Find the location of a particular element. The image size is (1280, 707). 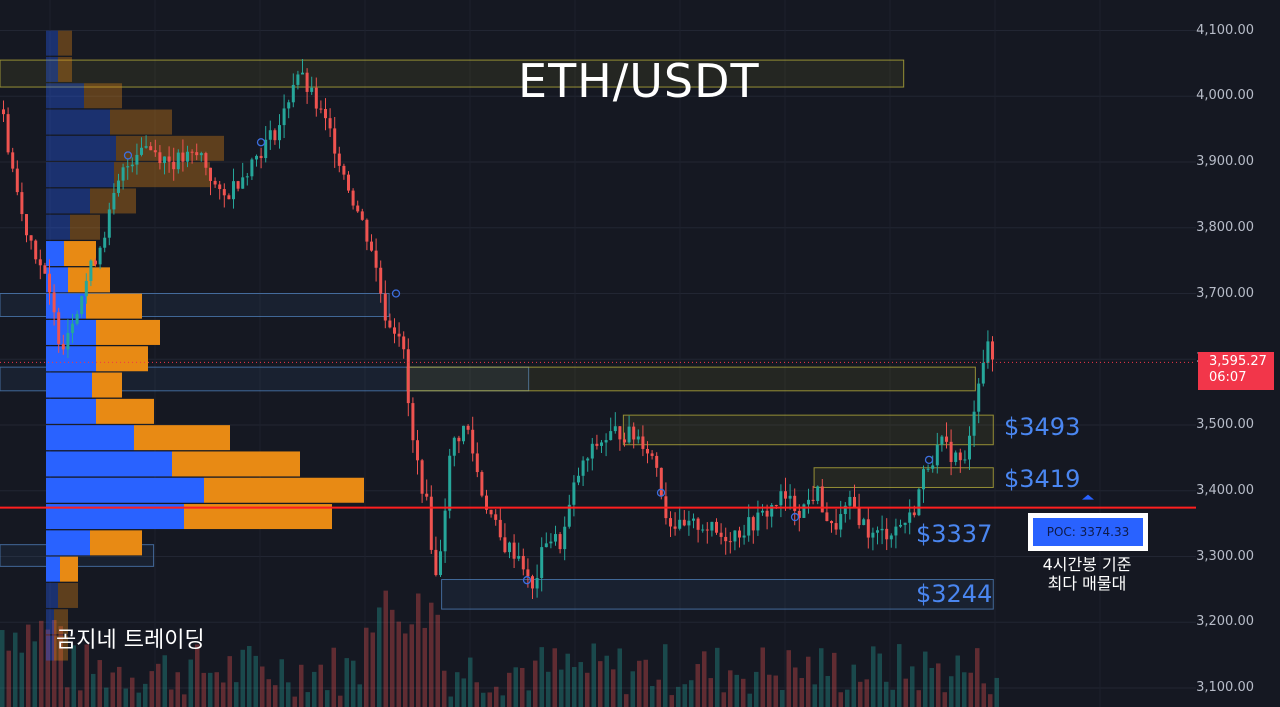

y-tick-label: 3,900.00 is located at coordinates (1225, 161).